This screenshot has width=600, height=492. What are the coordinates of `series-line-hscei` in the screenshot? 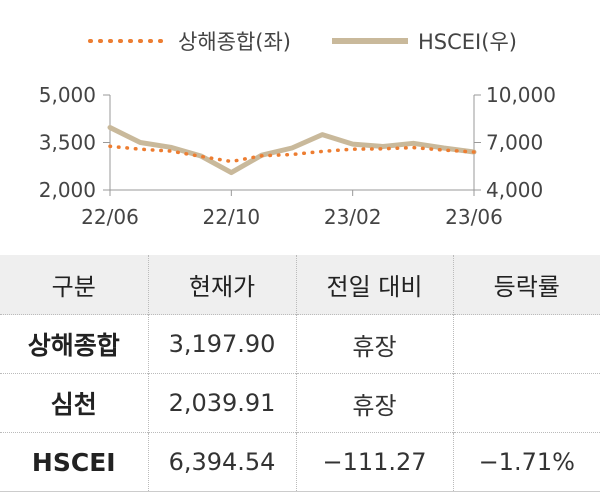 It's located at (292, 150).